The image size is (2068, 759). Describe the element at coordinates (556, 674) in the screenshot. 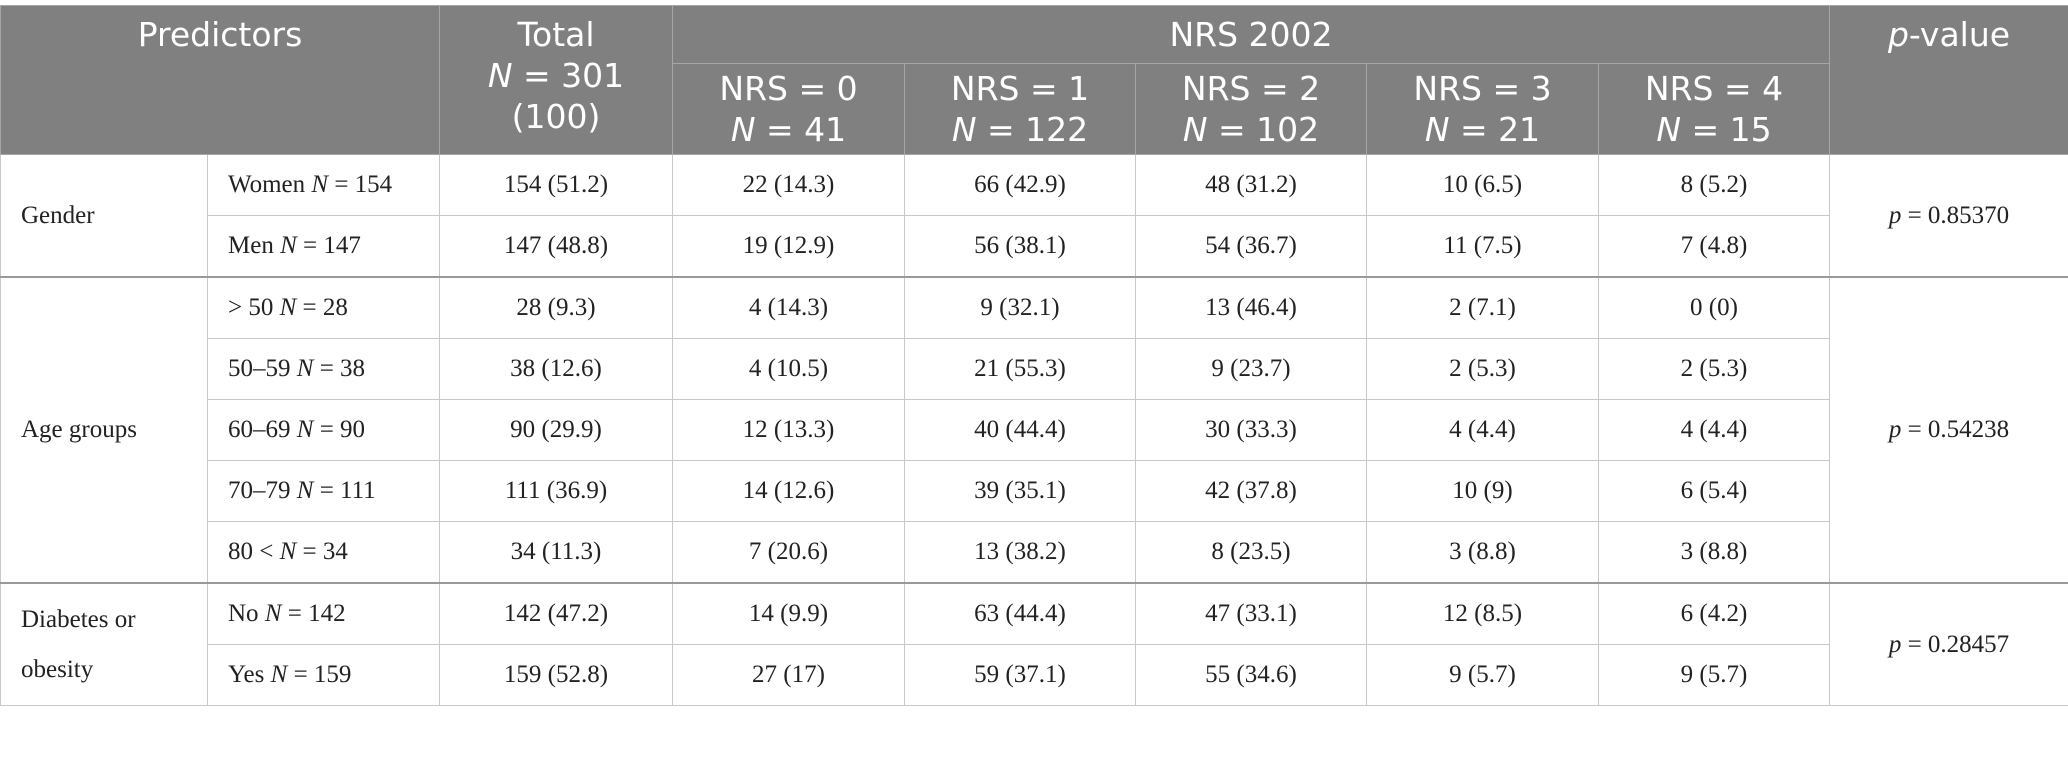

I see `cell-value: 159 (52.8)` at that location.